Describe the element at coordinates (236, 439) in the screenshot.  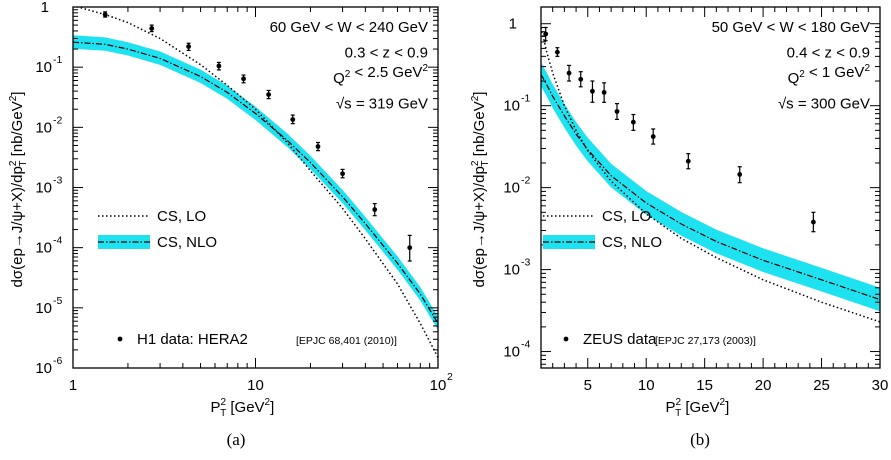
I see `panel-caption: (a)` at that location.